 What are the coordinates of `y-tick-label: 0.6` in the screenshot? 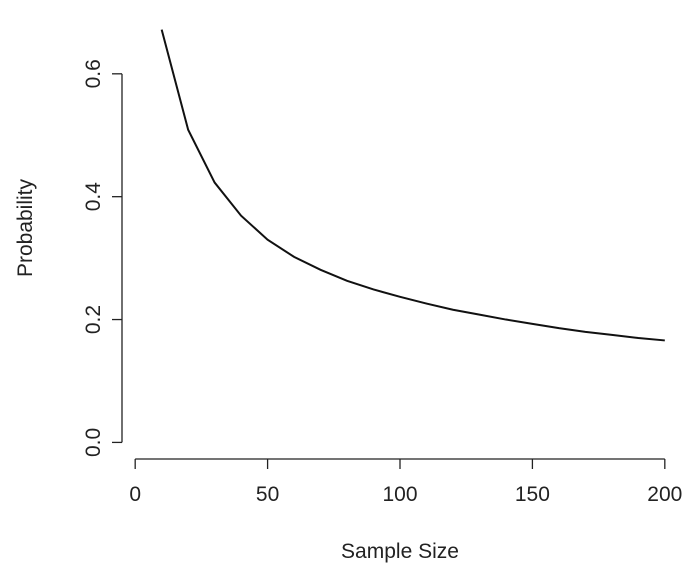 It's located at (93, 73).